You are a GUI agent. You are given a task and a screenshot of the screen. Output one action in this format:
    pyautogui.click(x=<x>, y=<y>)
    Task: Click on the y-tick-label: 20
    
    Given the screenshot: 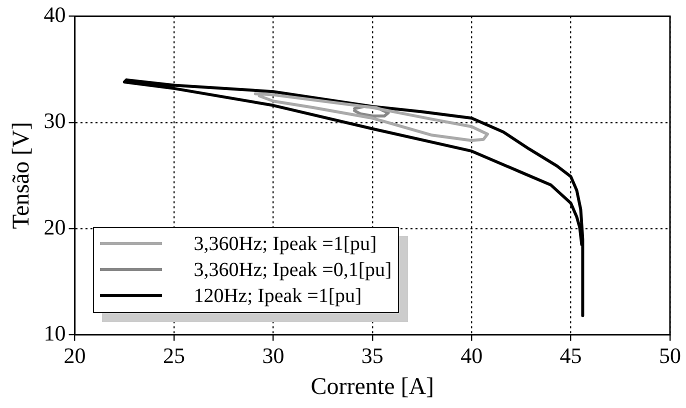 What is the action you would take?
    pyautogui.click(x=55, y=227)
    